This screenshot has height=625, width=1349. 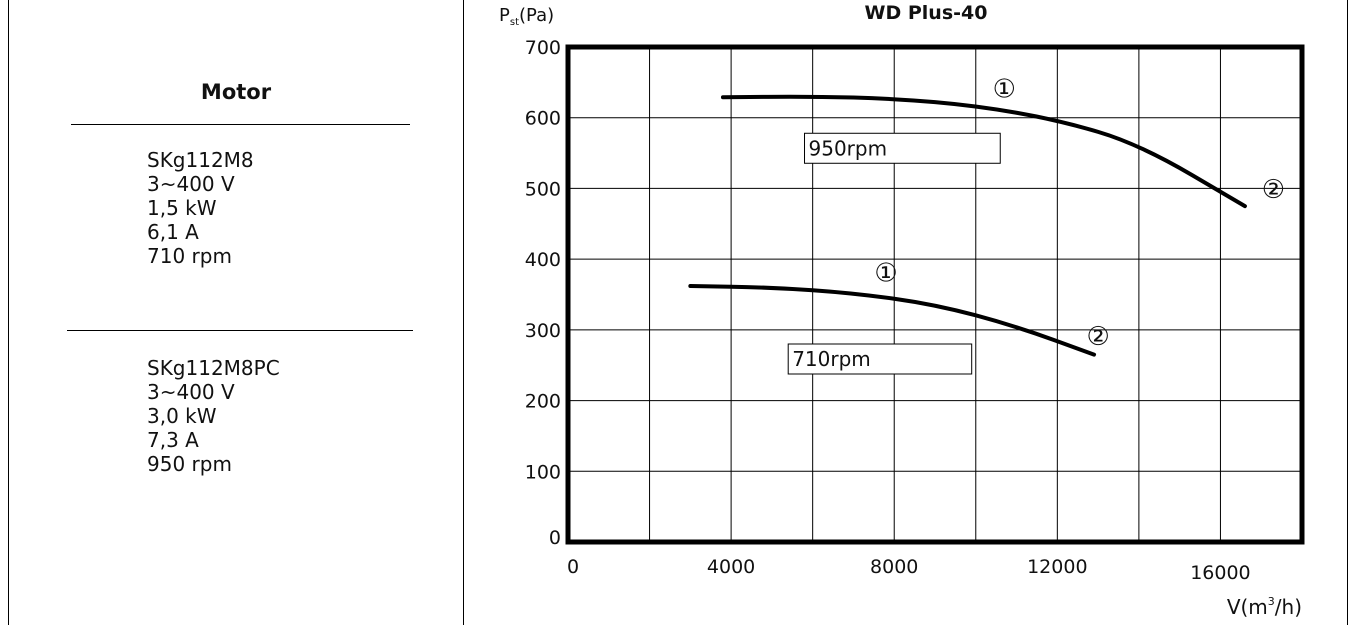 What do you see at coordinates (731, 567) in the screenshot?
I see `x-tick-label: 4000` at bounding box center [731, 567].